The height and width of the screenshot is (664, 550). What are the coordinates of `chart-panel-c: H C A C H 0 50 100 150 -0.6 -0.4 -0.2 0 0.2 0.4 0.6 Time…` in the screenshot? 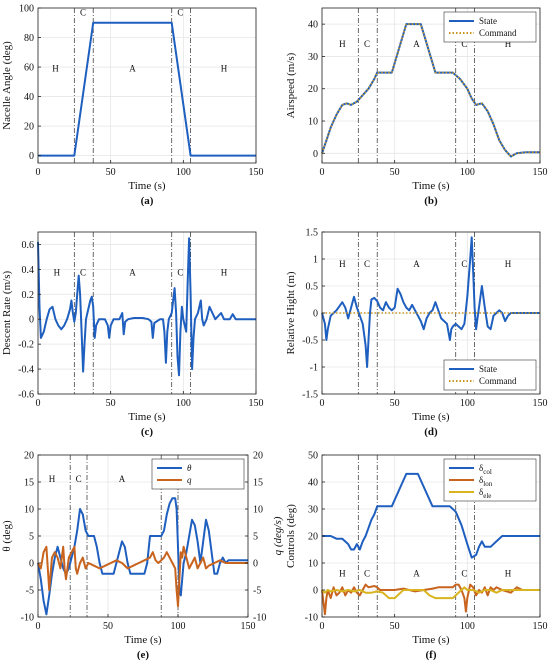 It's located at (132, 334).